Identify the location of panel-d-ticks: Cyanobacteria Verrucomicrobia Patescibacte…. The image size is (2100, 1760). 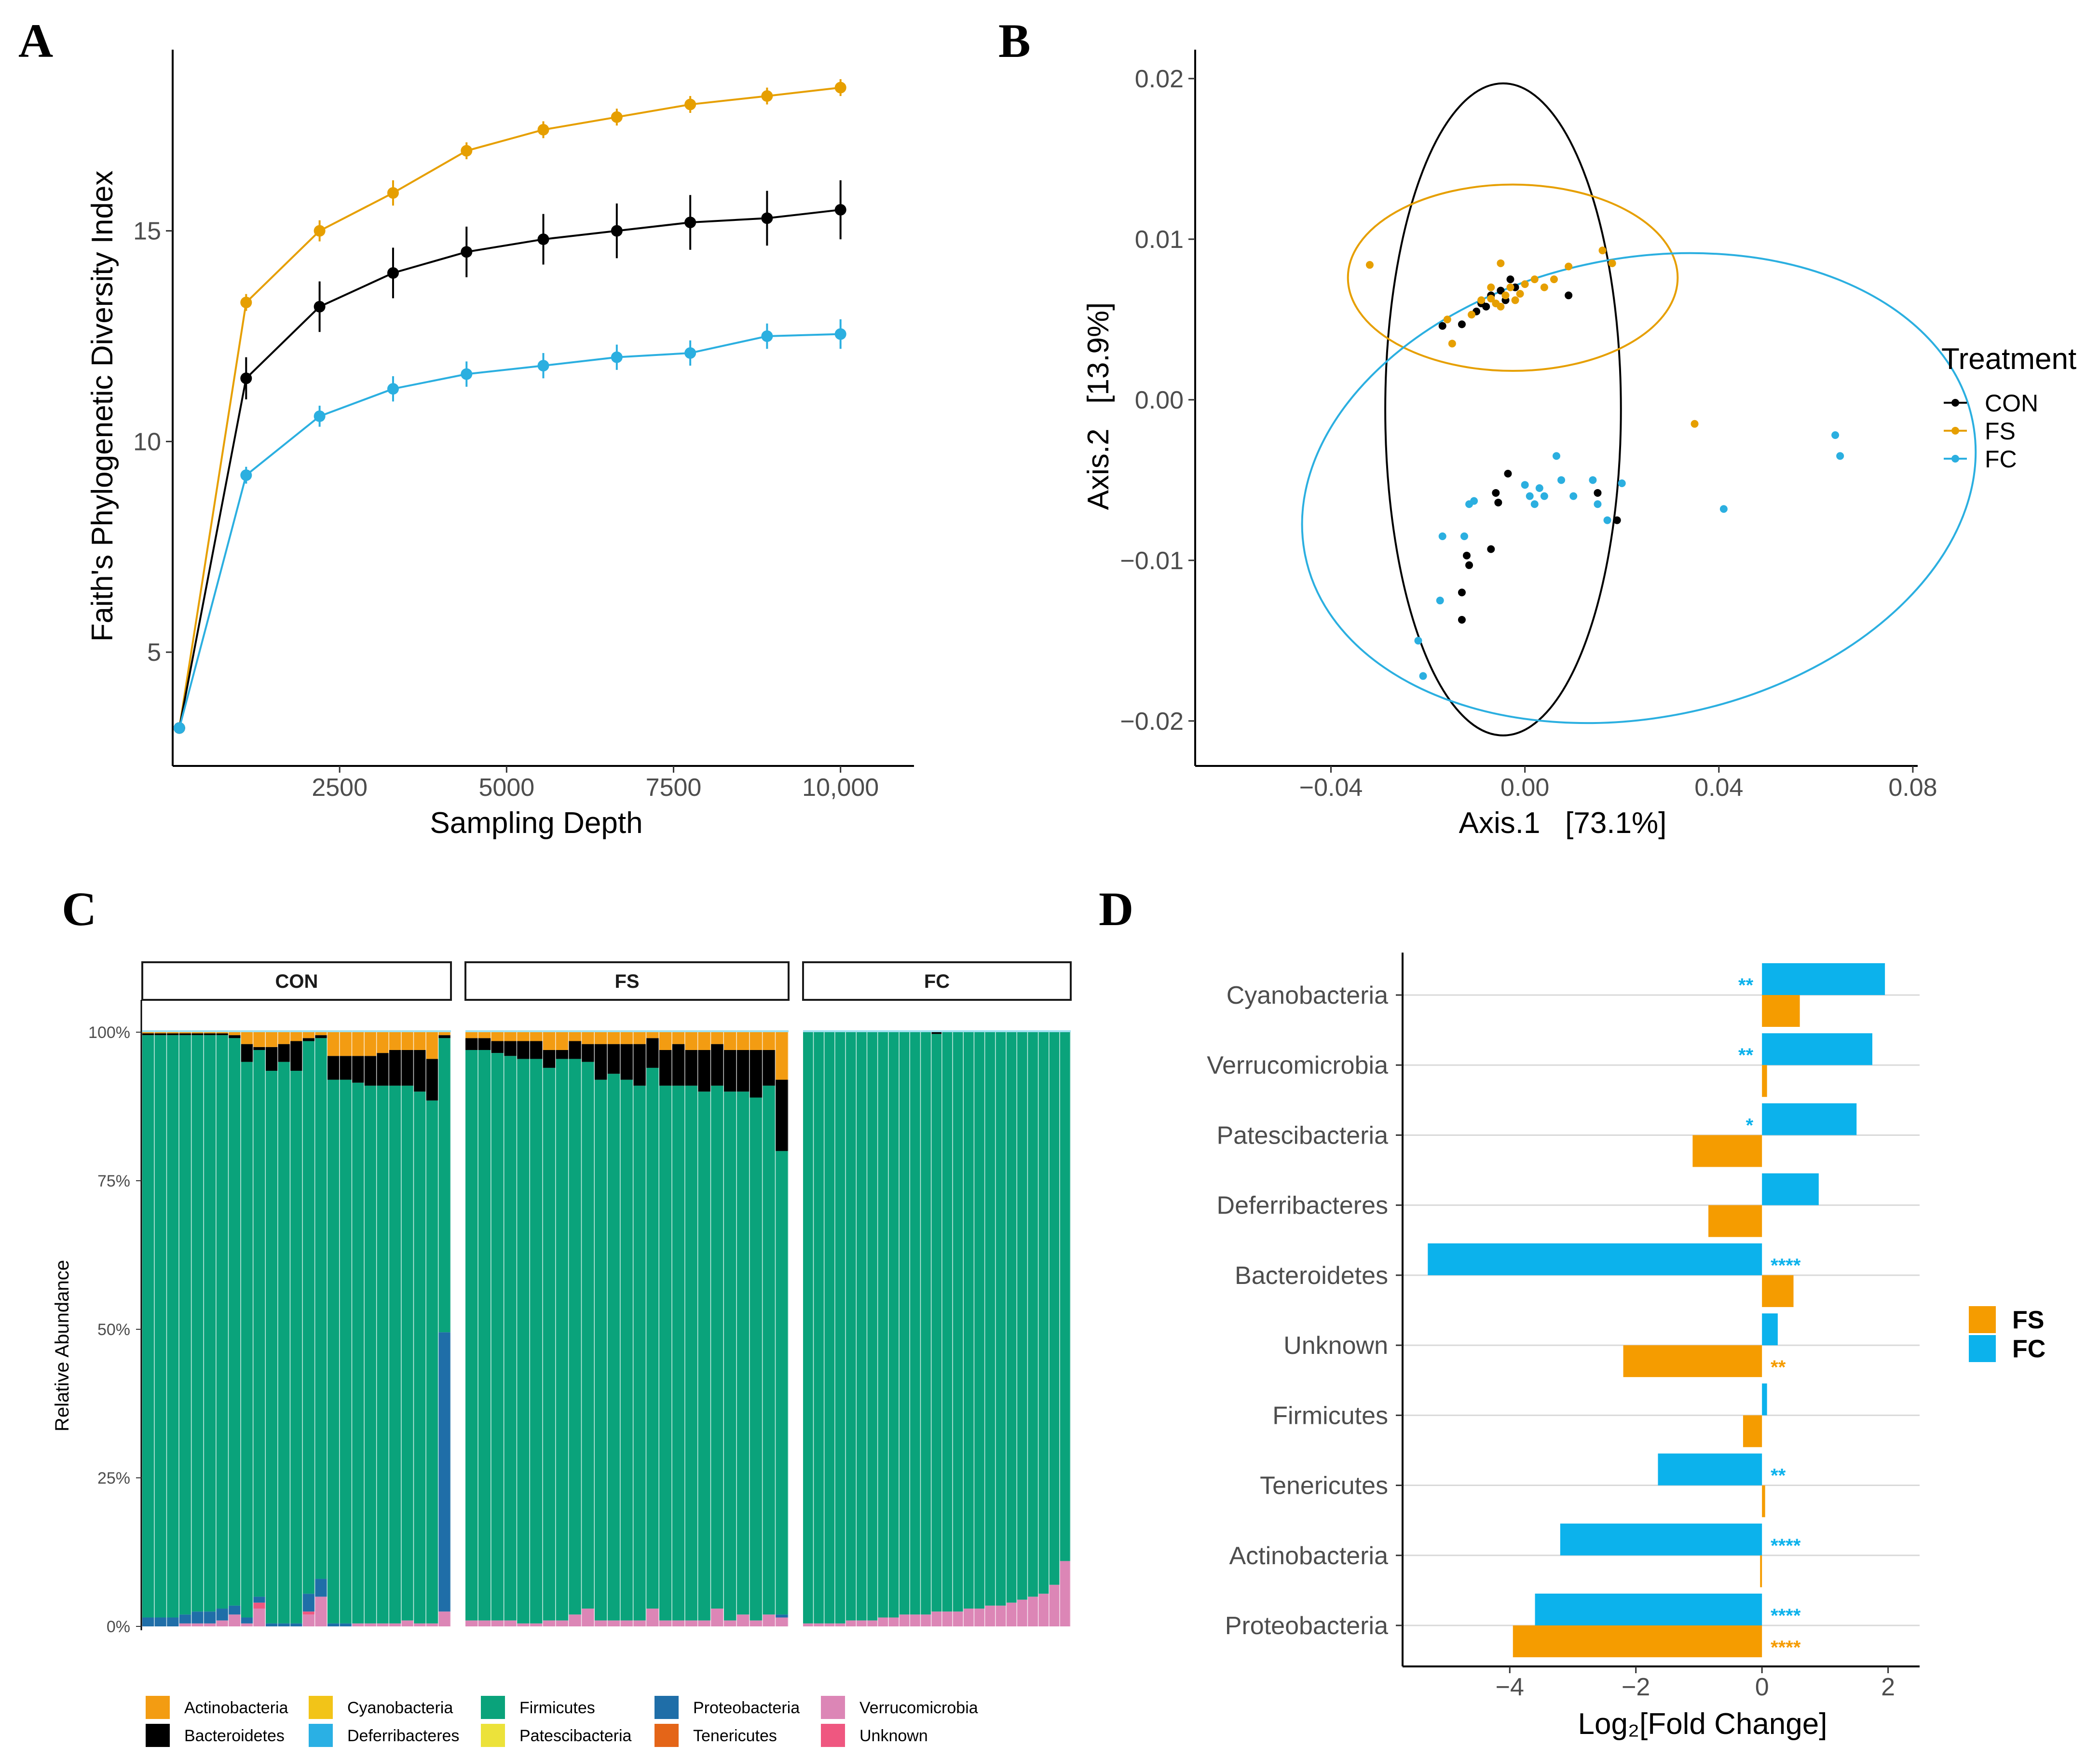
(1551, 1341).